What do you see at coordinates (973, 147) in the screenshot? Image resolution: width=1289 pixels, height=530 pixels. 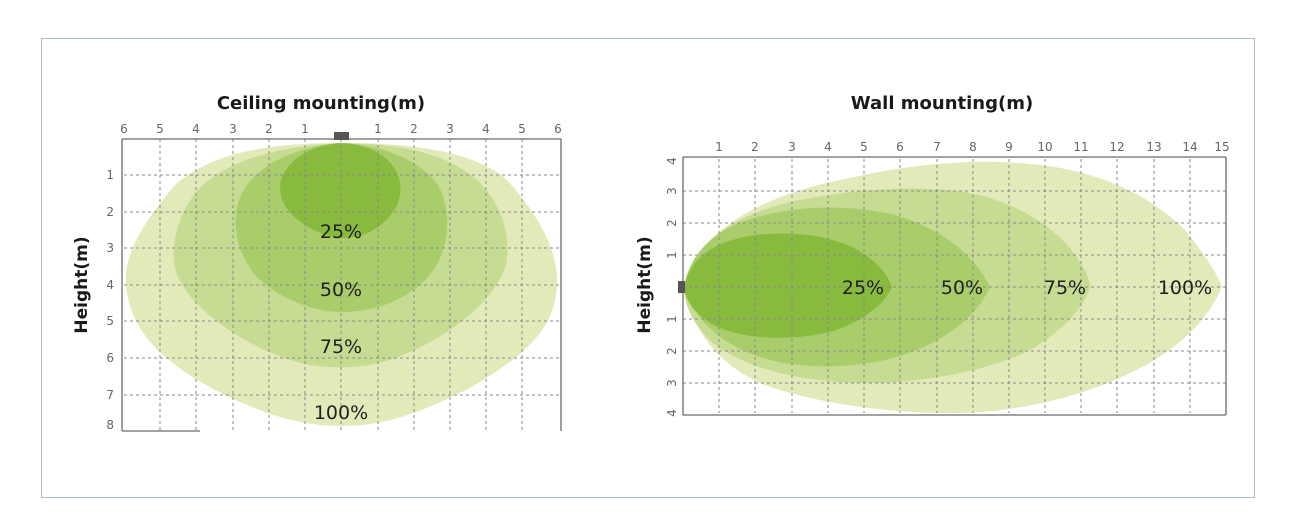 I see `wall-x-tick: 8` at bounding box center [973, 147].